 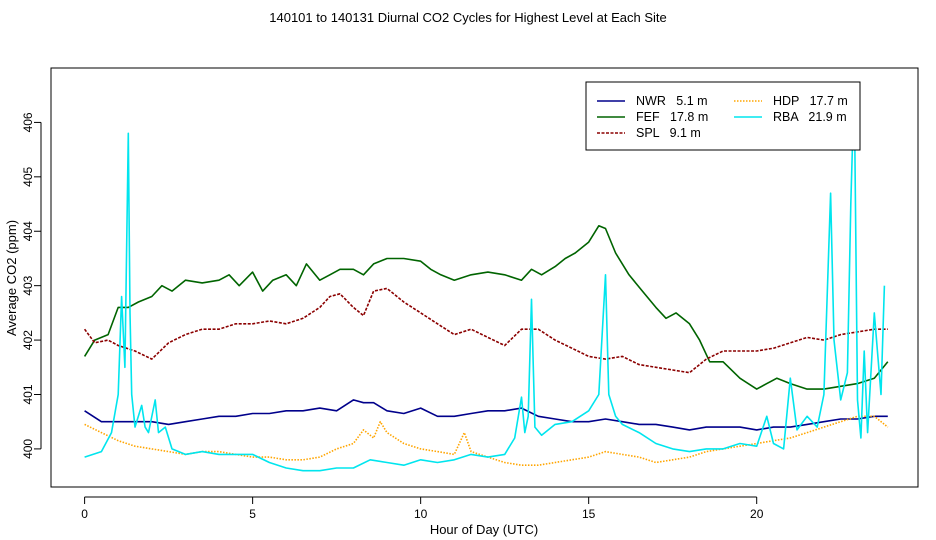 What do you see at coordinates (672, 101) in the screenshot?
I see `legend-label: NWR 5.1 m` at bounding box center [672, 101].